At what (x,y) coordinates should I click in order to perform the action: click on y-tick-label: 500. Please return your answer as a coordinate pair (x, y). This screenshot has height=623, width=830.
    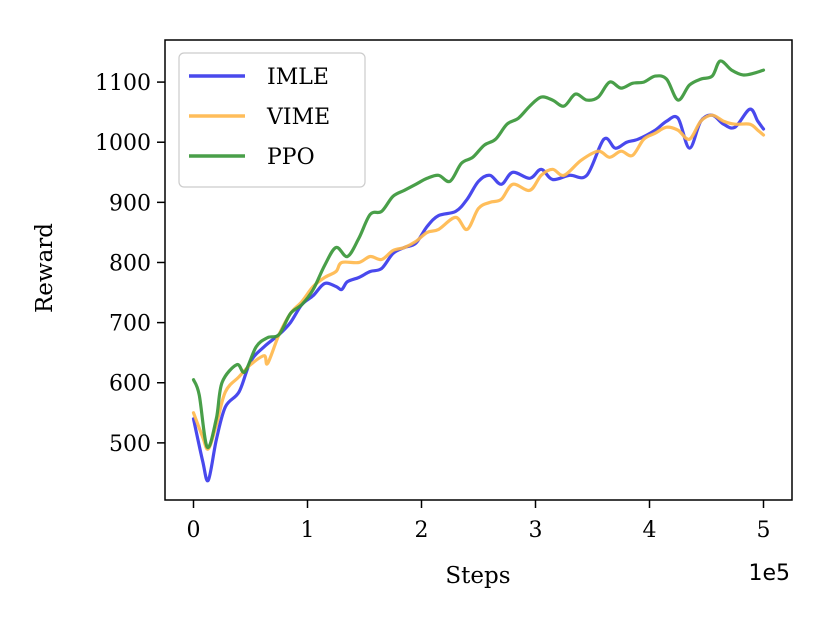
    Looking at the image, I should click on (130, 444).